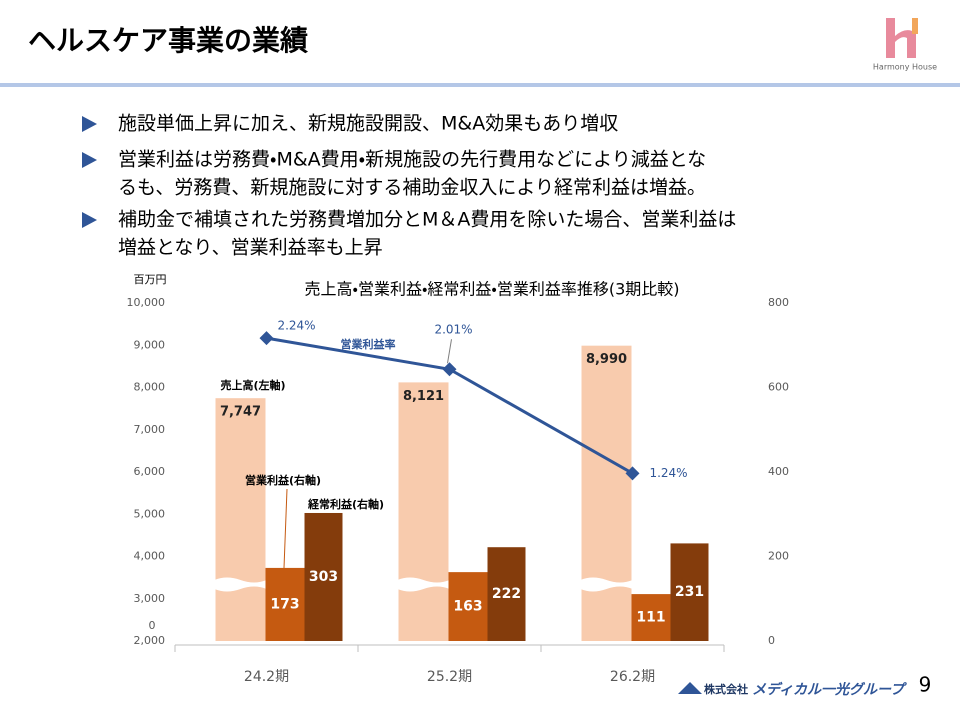 This screenshot has width=960, height=720. Describe the element at coordinates (778, 302) in the screenshot. I see `y2-tick-label: 800` at that location.